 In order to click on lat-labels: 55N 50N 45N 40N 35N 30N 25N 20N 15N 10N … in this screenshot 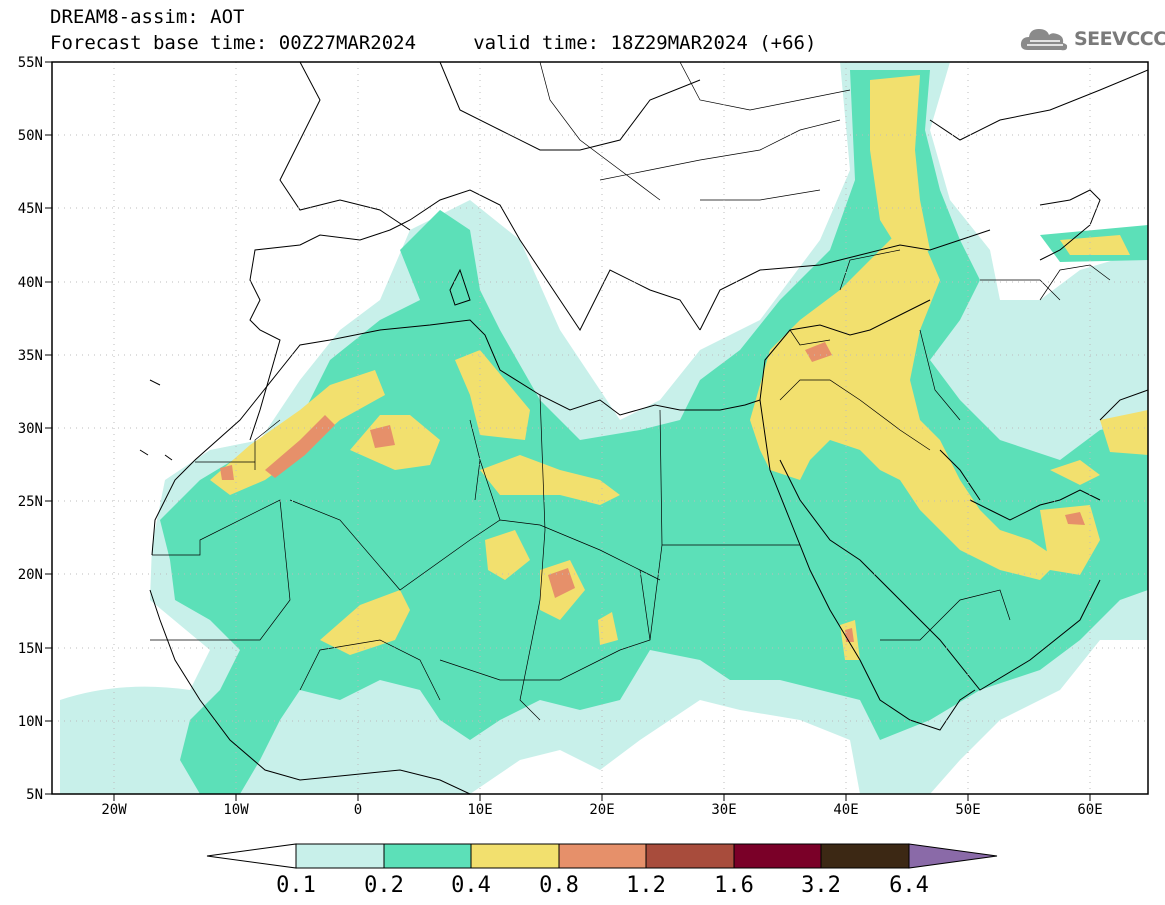, I will do `click(30, 429)`.